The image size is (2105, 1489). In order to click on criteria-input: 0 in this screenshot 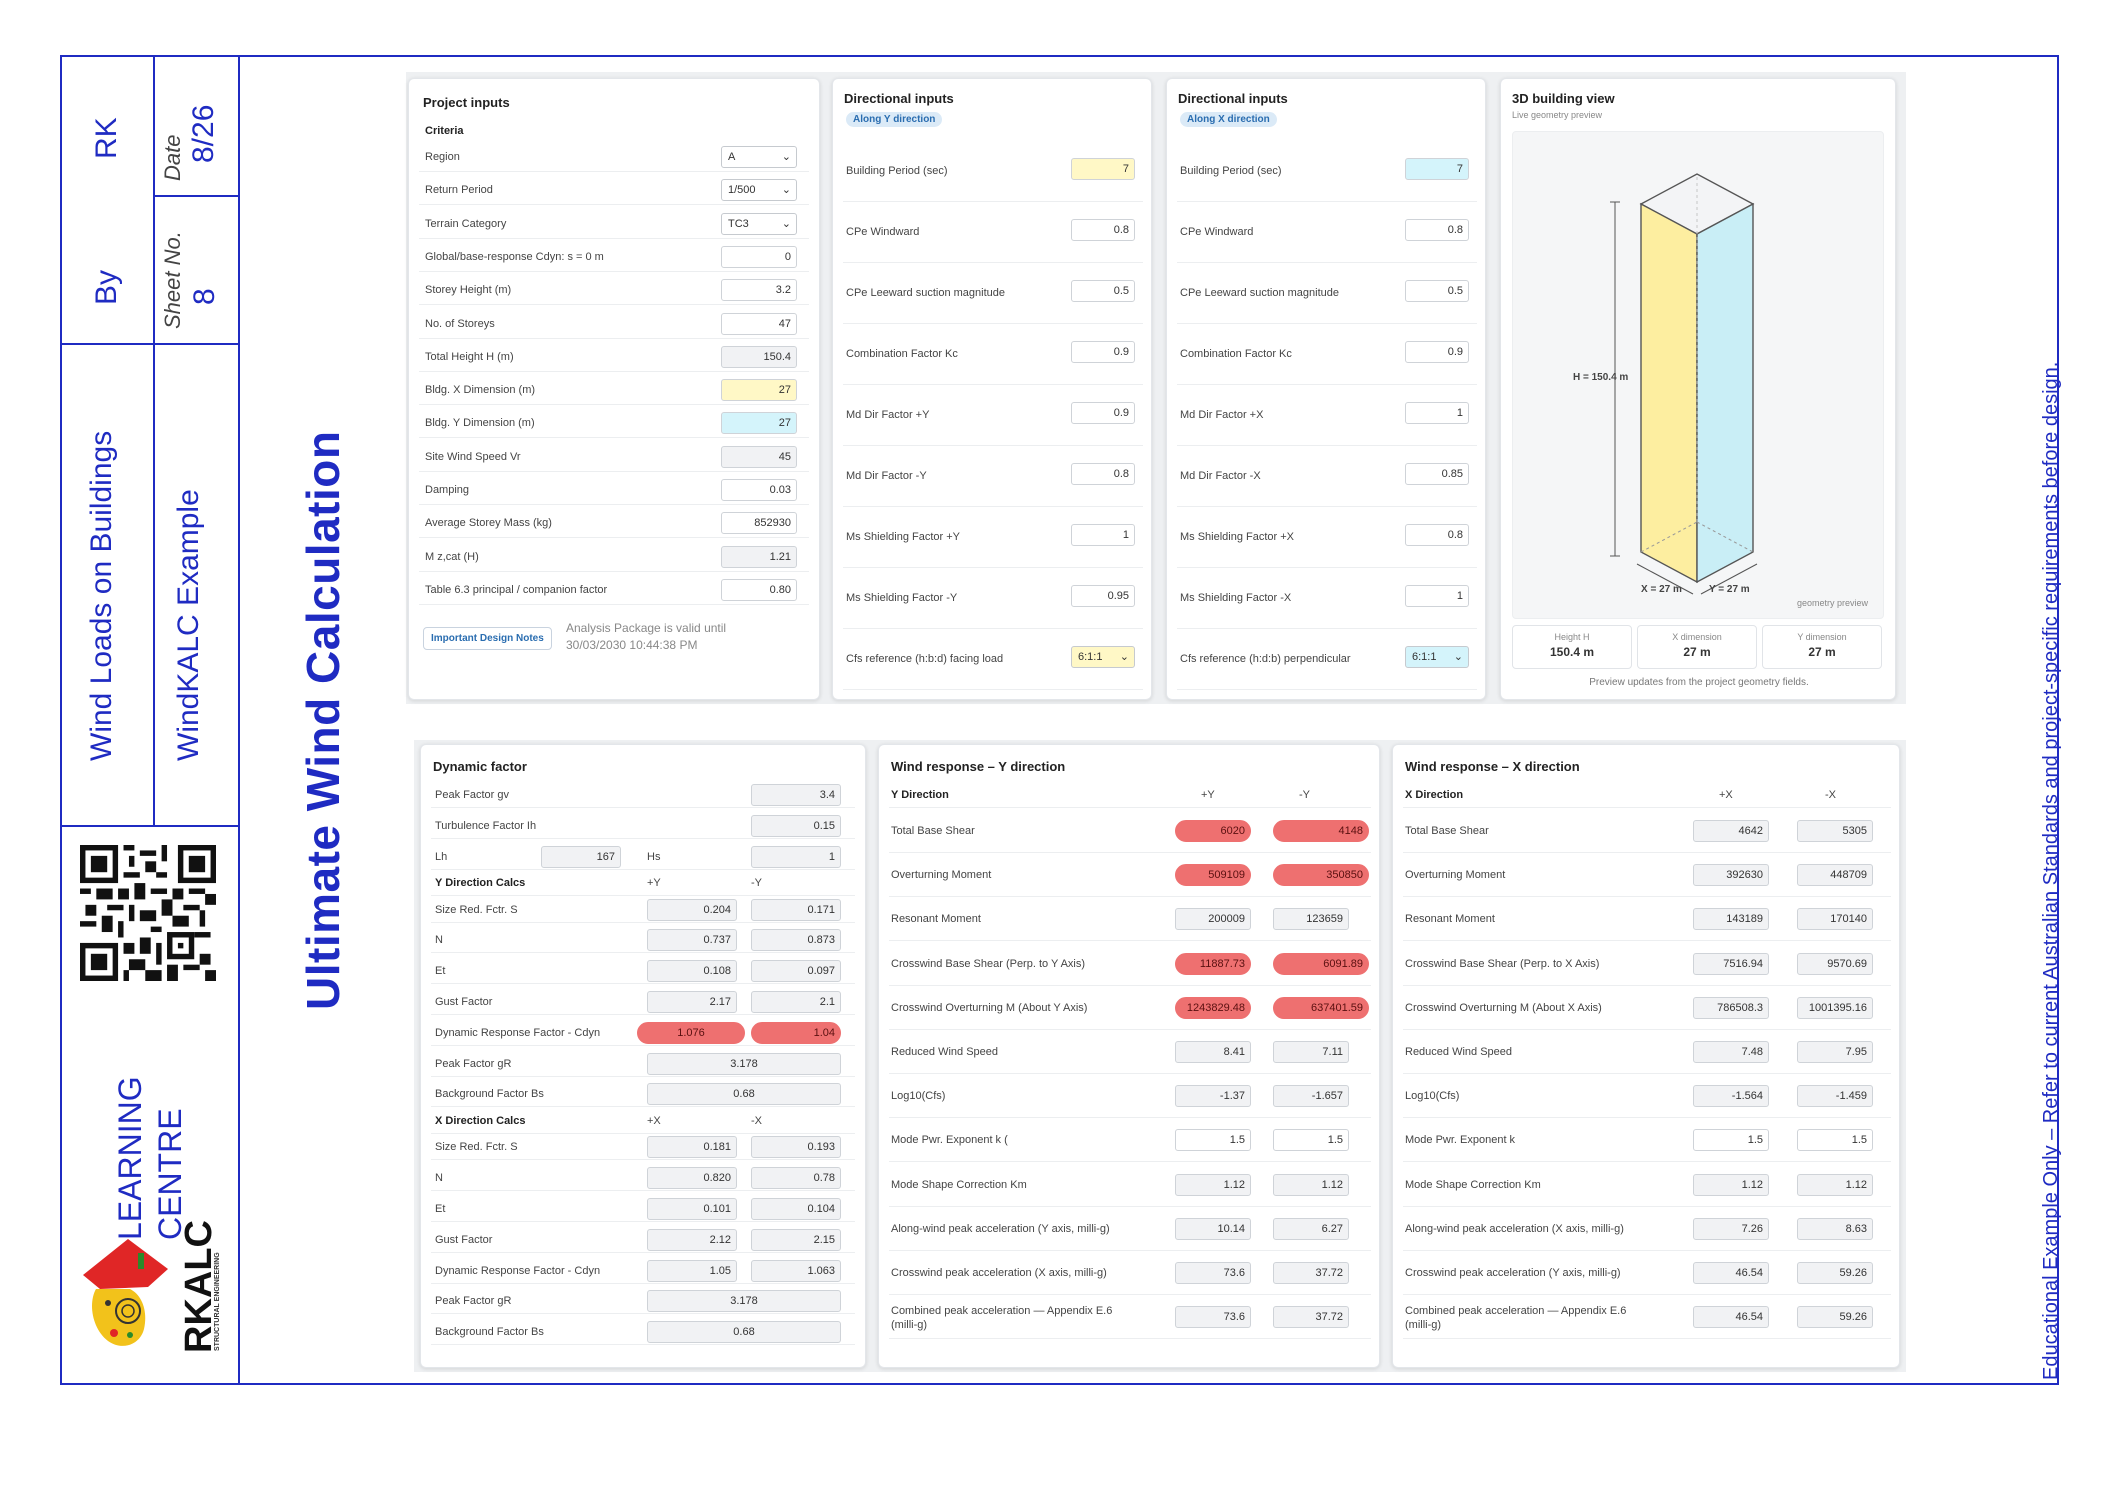, I will do `click(759, 256)`.